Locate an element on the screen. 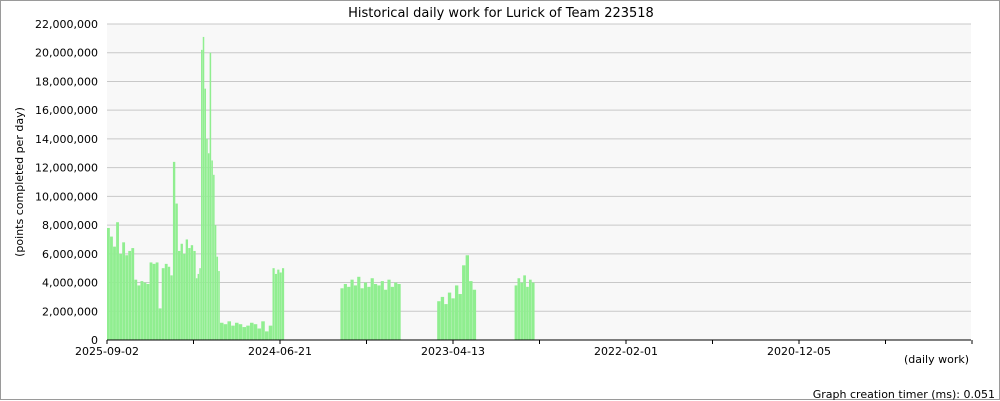  y-tick-label: 8,000,000 is located at coordinates (70, 225).